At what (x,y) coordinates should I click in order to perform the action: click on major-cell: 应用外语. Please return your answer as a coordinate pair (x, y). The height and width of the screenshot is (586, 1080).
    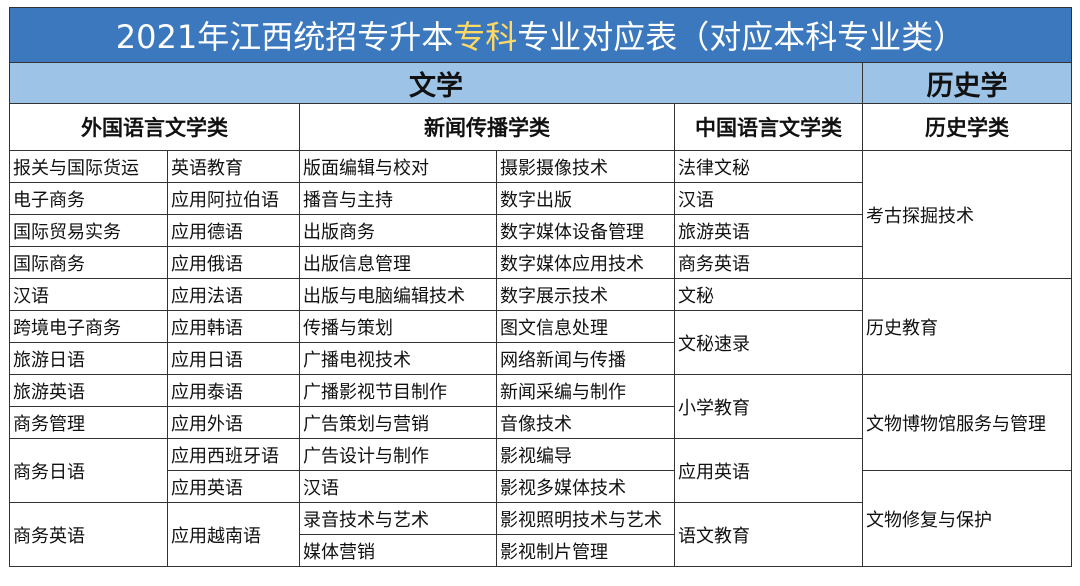
    Looking at the image, I should click on (233, 422).